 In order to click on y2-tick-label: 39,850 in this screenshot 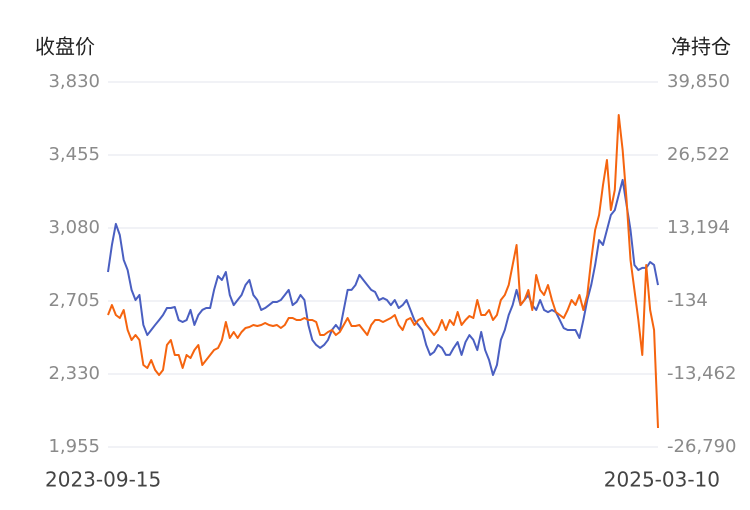, I will do `click(698, 81)`.